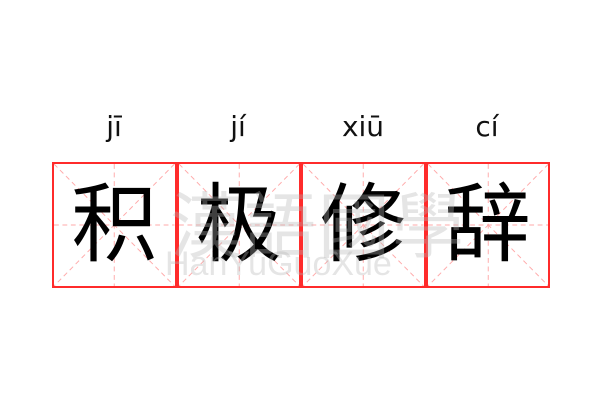  Describe the element at coordinates (114, 126) in the screenshot. I see `pinyin-0: jī` at that location.